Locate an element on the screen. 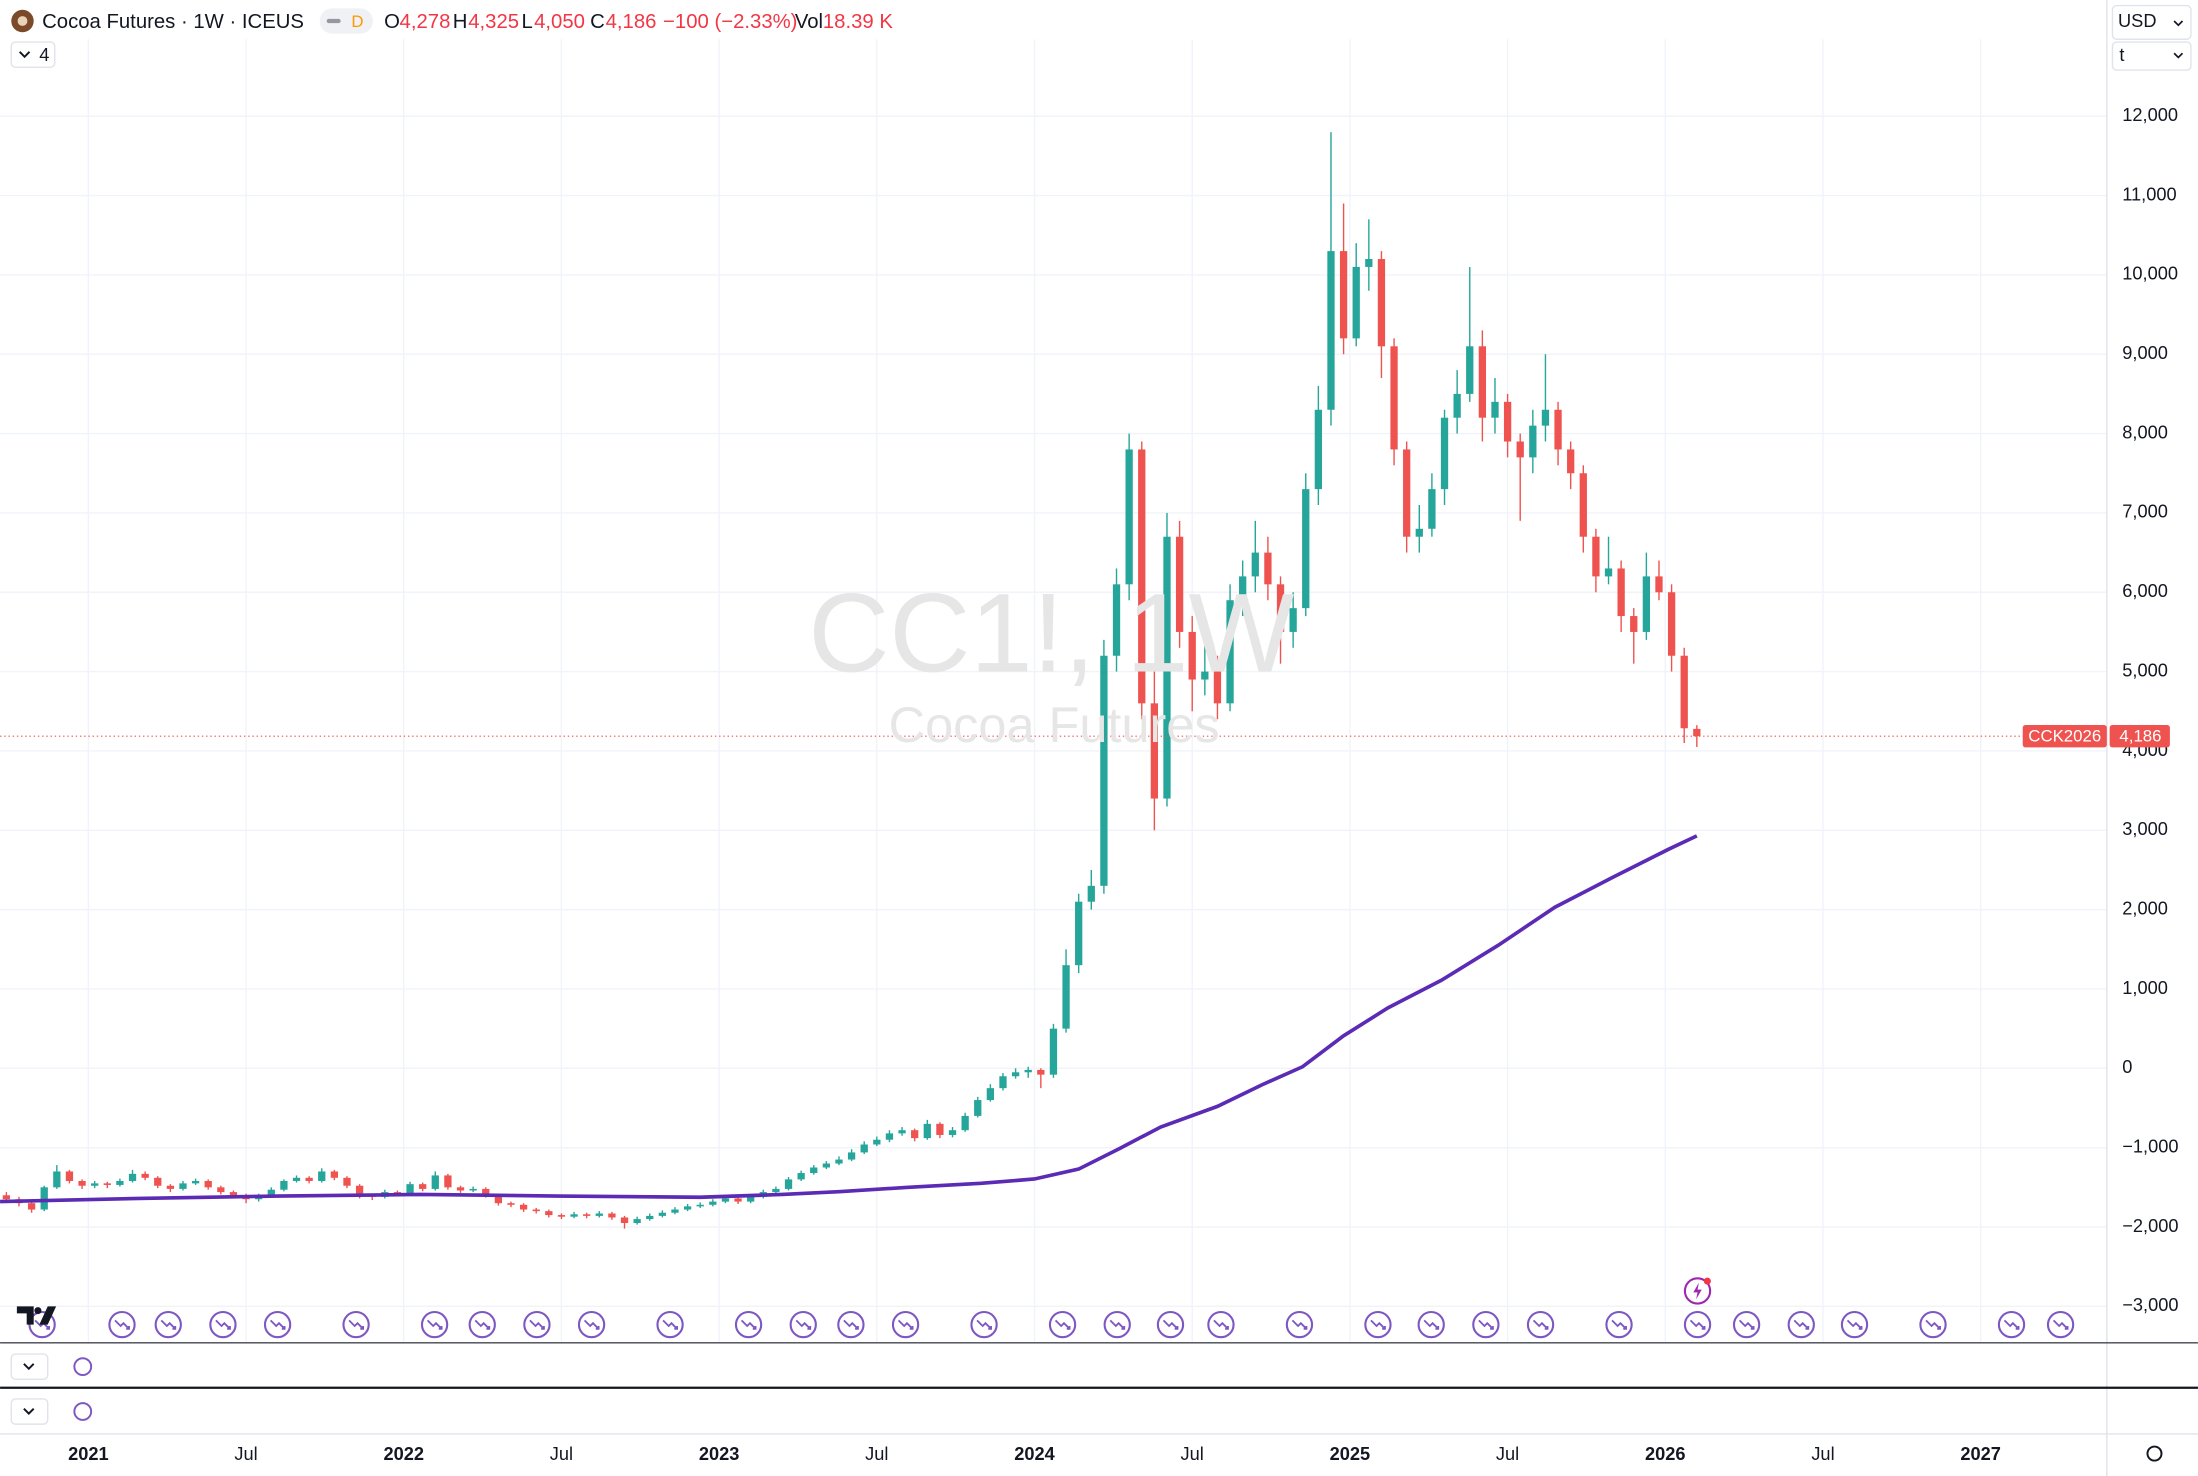 This screenshot has height=1476, width=2198. price-label-bg is located at coordinates (2139, 736).